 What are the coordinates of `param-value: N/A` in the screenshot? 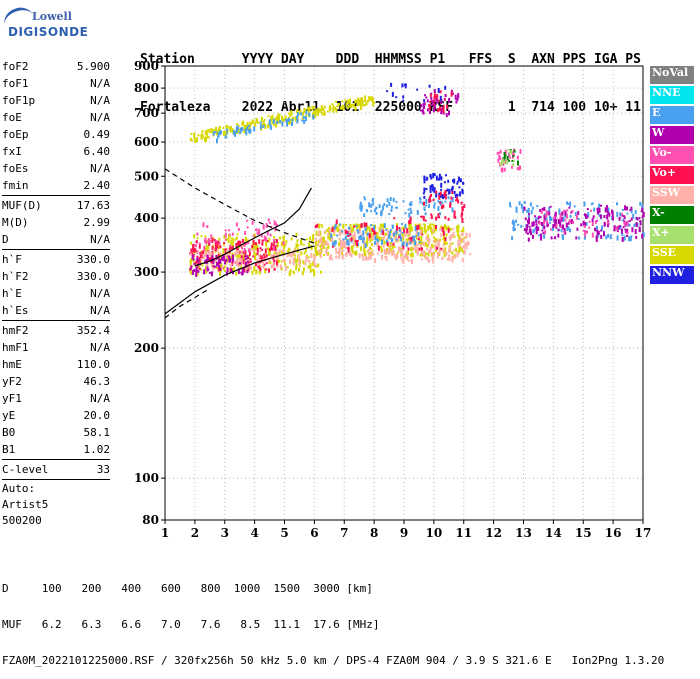 It's located at (100, 398).